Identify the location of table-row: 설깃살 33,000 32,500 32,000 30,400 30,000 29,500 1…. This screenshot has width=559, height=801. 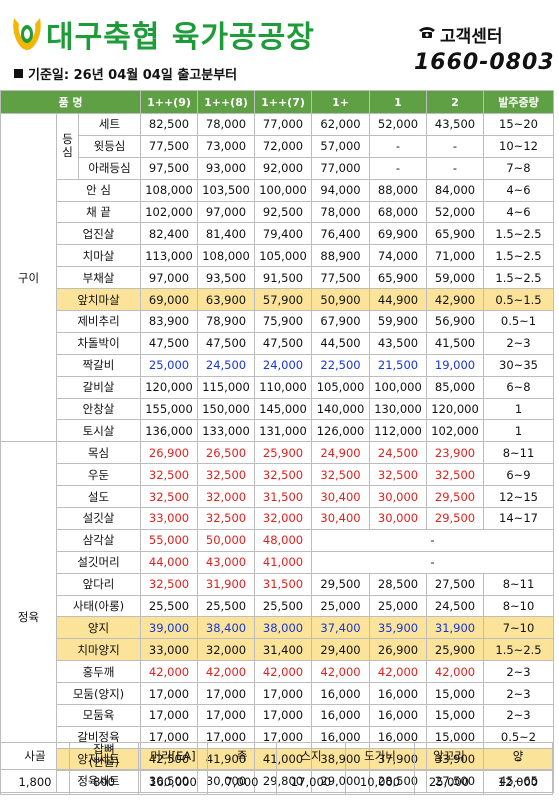
(277, 518).